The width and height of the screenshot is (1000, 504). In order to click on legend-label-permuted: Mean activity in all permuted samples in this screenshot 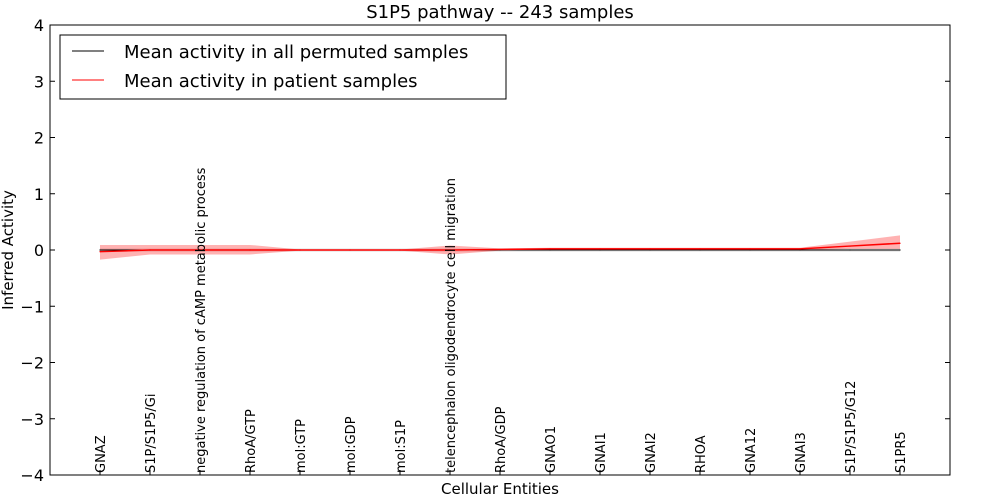, I will do `click(296, 52)`.